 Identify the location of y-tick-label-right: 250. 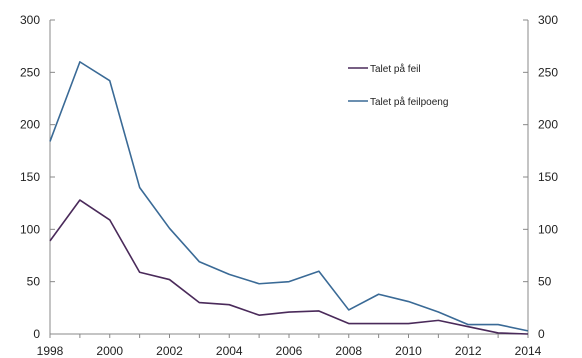
(548, 72).